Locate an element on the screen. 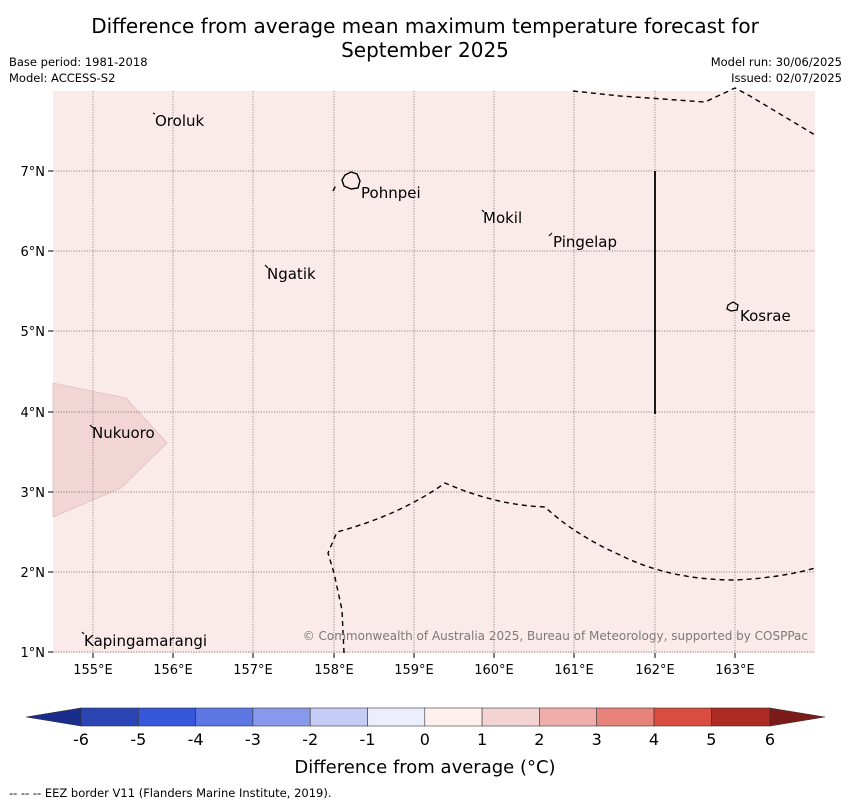  lat-label: 5°N is located at coordinates (33, 332).